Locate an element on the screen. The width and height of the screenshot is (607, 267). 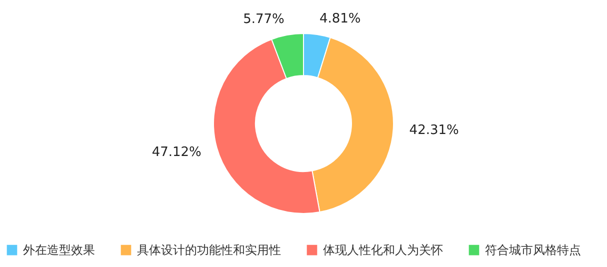
data-label: 42.31% is located at coordinates (434, 130).